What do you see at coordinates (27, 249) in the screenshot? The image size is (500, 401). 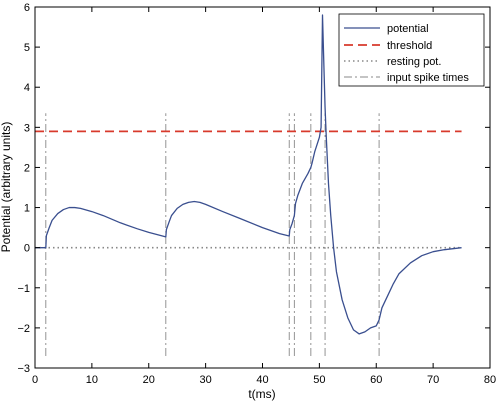 I see `y-tick-label: 0` at bounding box center [27, 249].